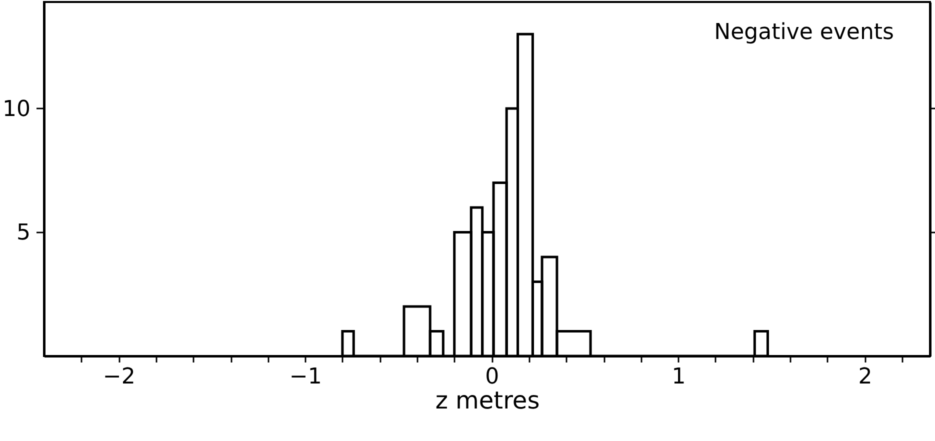 This screenshot has width=935, height=441. What do you see at coordinates (23, 233) in the screenshot?
I see `y-tick-label: 5` at bounding box center [23, 233].